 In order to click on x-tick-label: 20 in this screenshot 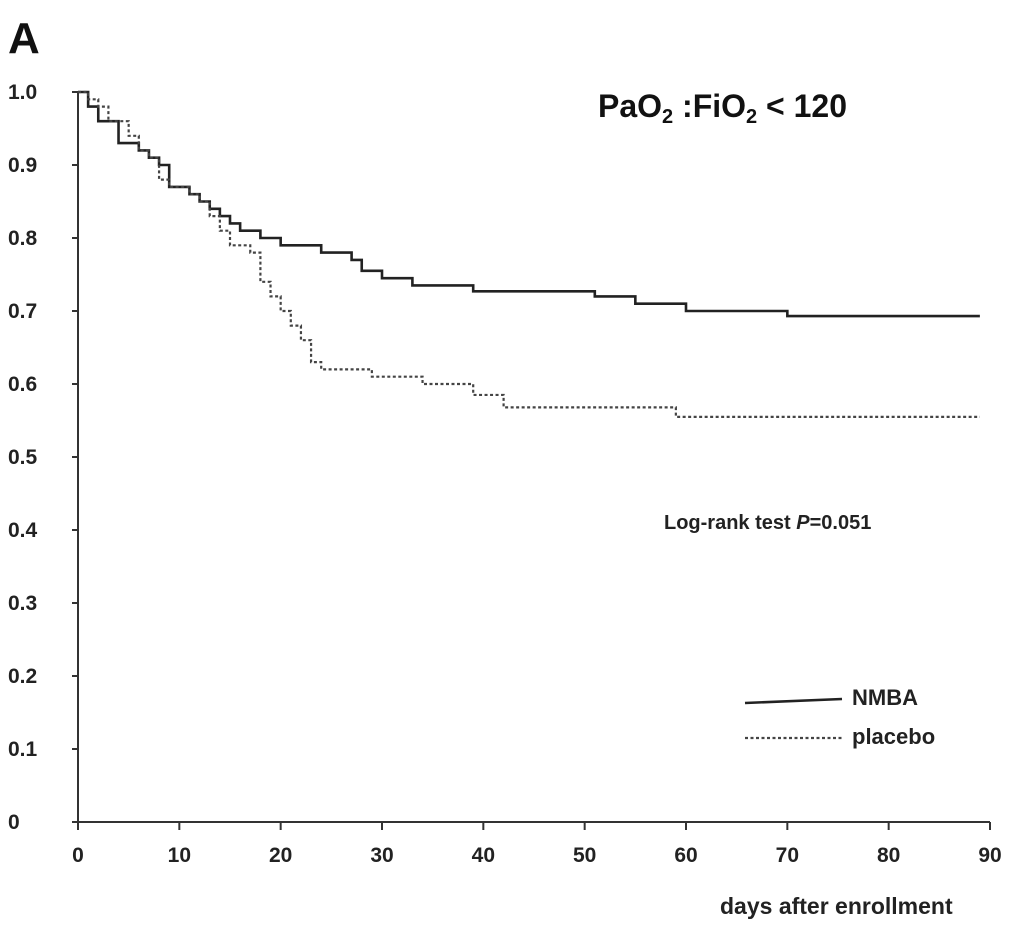, I will do `click(280, 855)`.